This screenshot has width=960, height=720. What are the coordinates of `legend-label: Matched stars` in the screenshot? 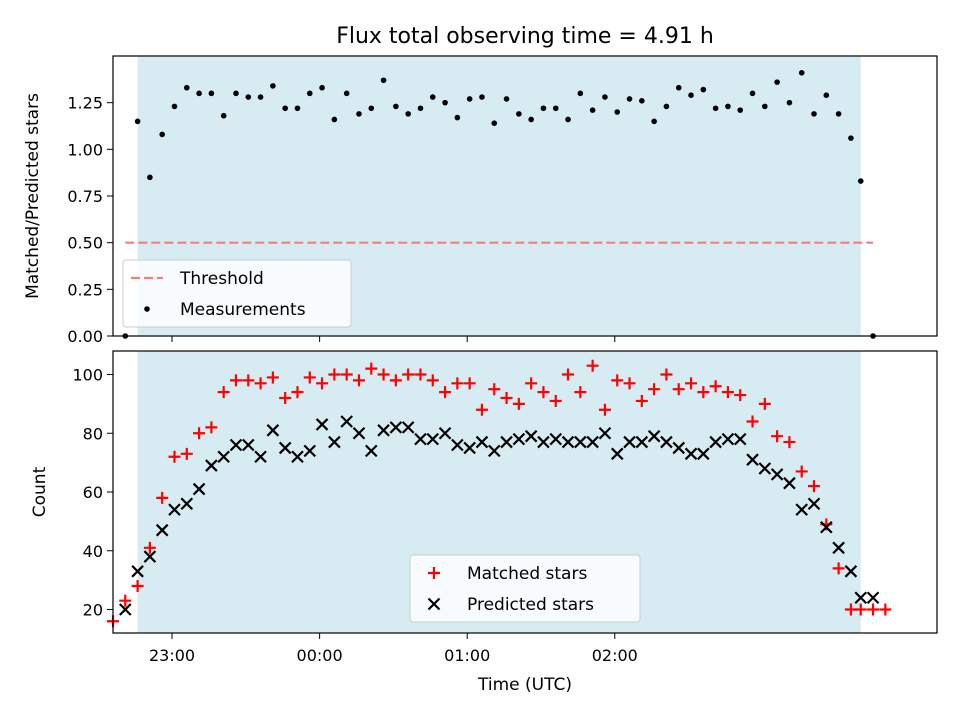 It's located at (527, 574).